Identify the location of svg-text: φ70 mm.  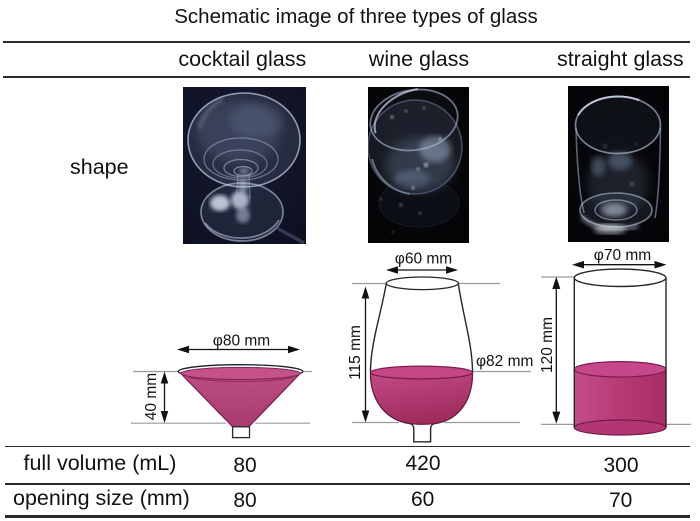
(622, 255).